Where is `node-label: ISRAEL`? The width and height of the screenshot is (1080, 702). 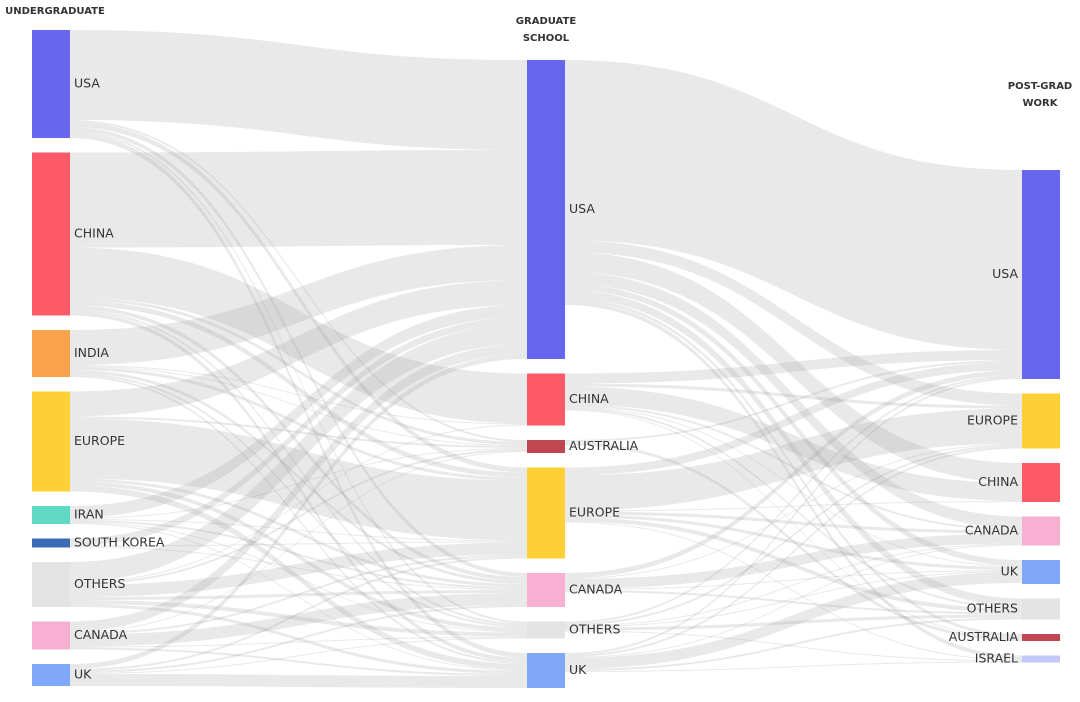
node-label: ISRAEL is located at coordinates (996, 658).